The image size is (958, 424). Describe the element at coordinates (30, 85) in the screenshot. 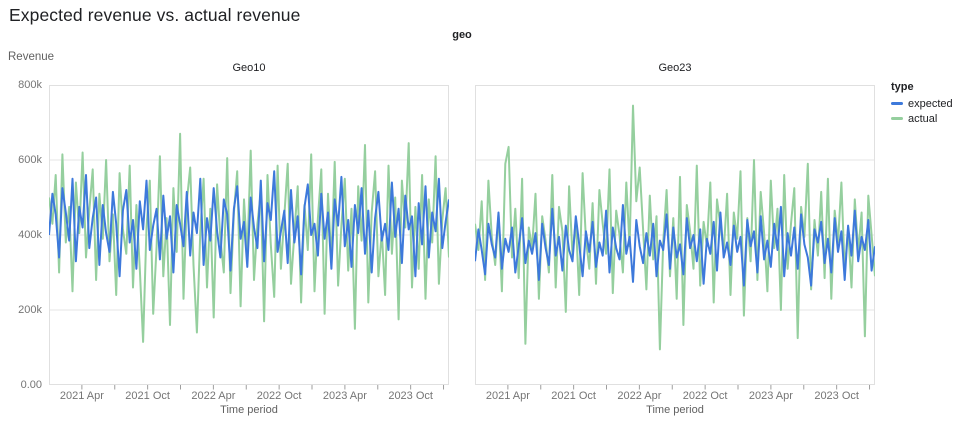

I see `y-axis-tick-label: 800k` at that location.